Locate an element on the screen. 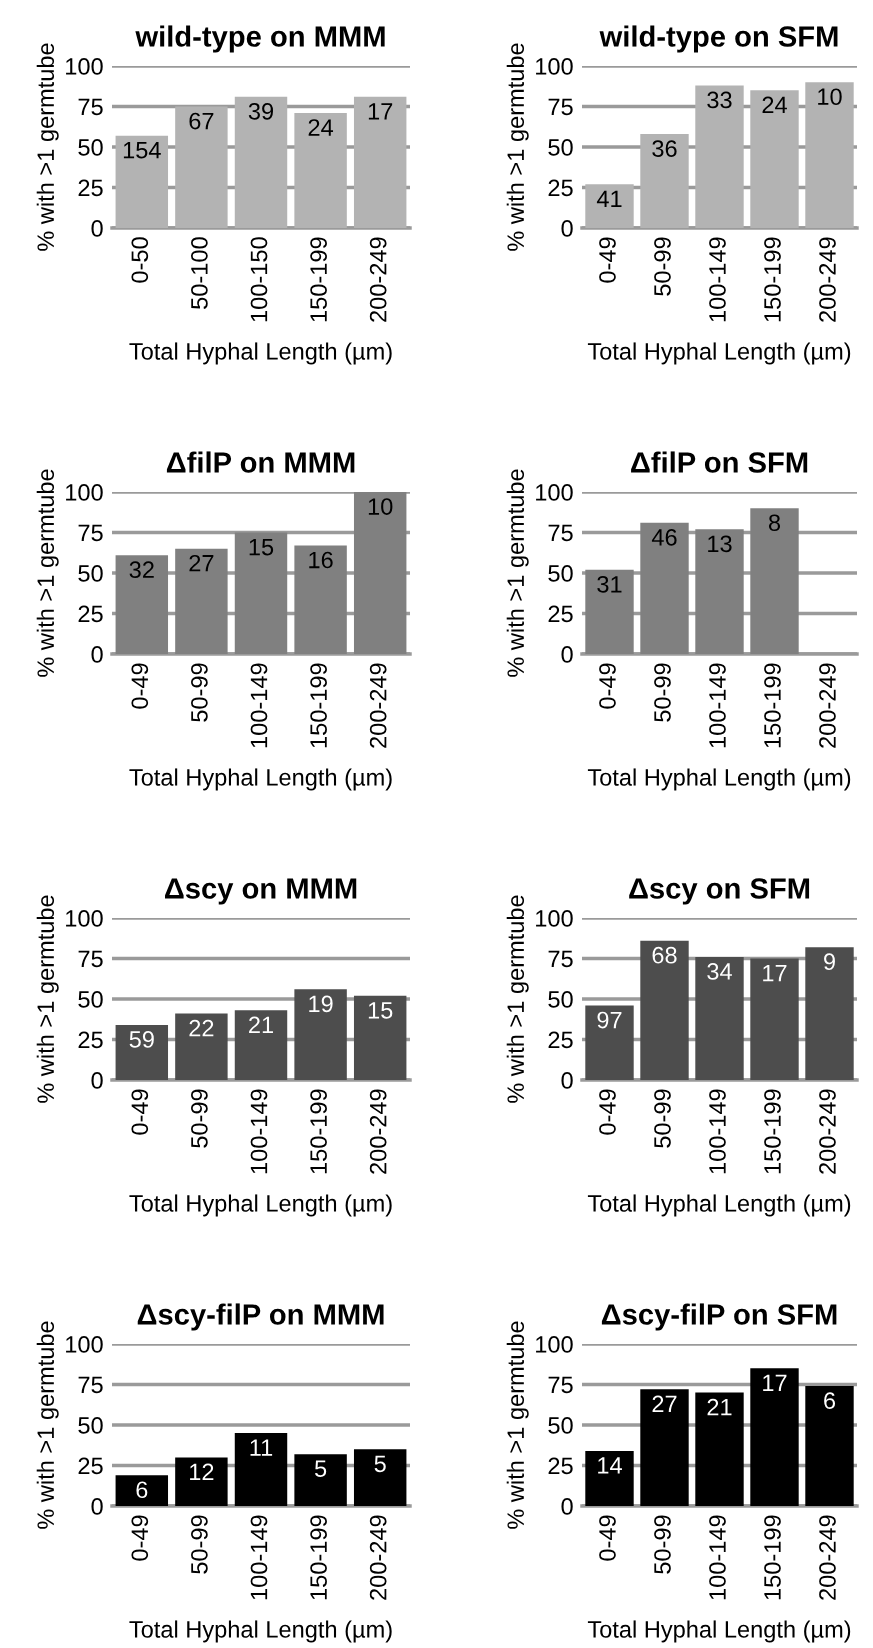 Image resolution: width=873 pixels, height=1648 pixels. chart-title: ΔfilP on SFM is located at coordinates (719, 462).